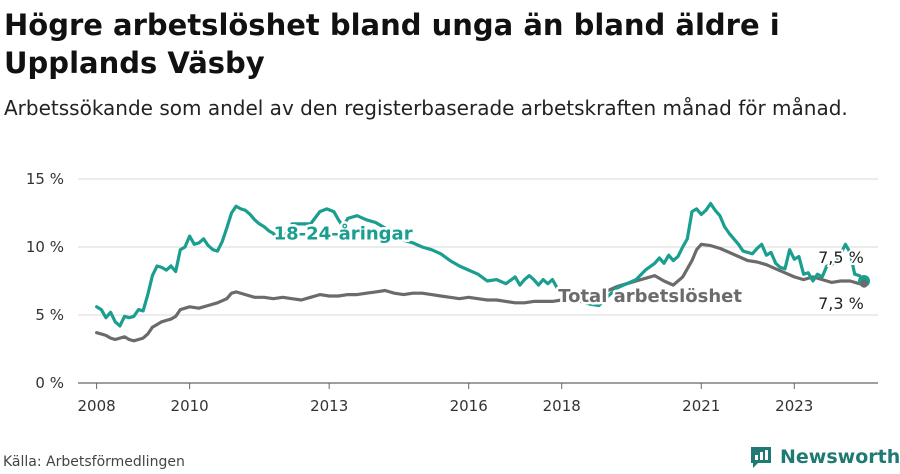 Image resolution: width=900 pixels, height=474 pixels. I want to click on x-tick-label: 2023, so click(794, 406).